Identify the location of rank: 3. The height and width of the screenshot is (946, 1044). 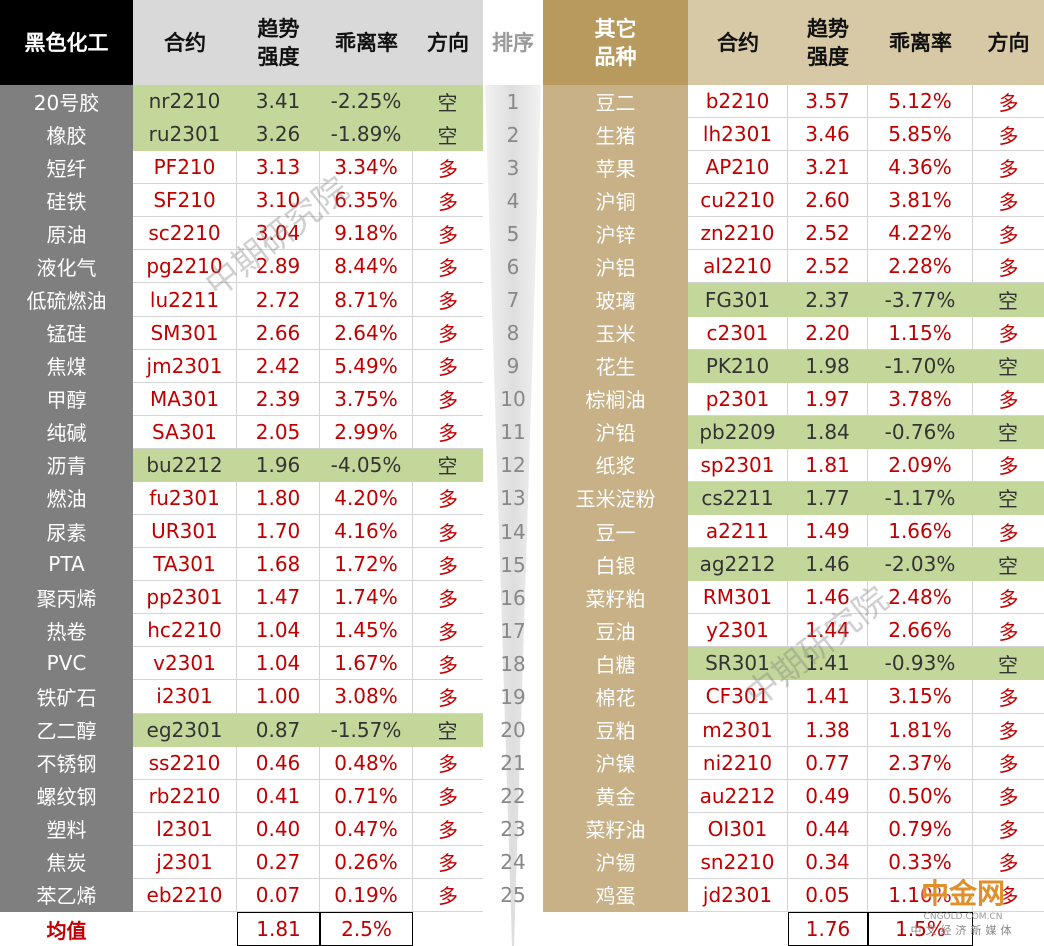
(513, 167).